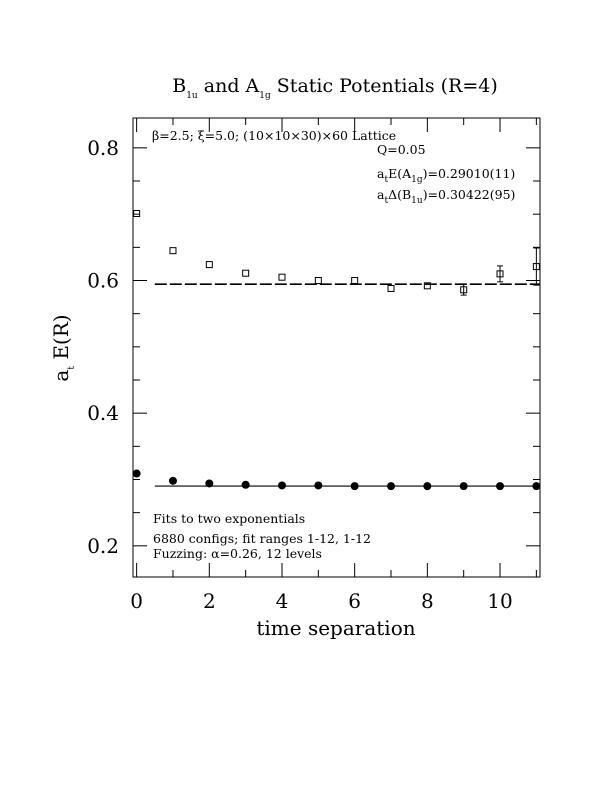  What do you see at coordinates (209, 601) in the screenshot?
I see `x-tick-label: 2` at bounding box center [209, 601].